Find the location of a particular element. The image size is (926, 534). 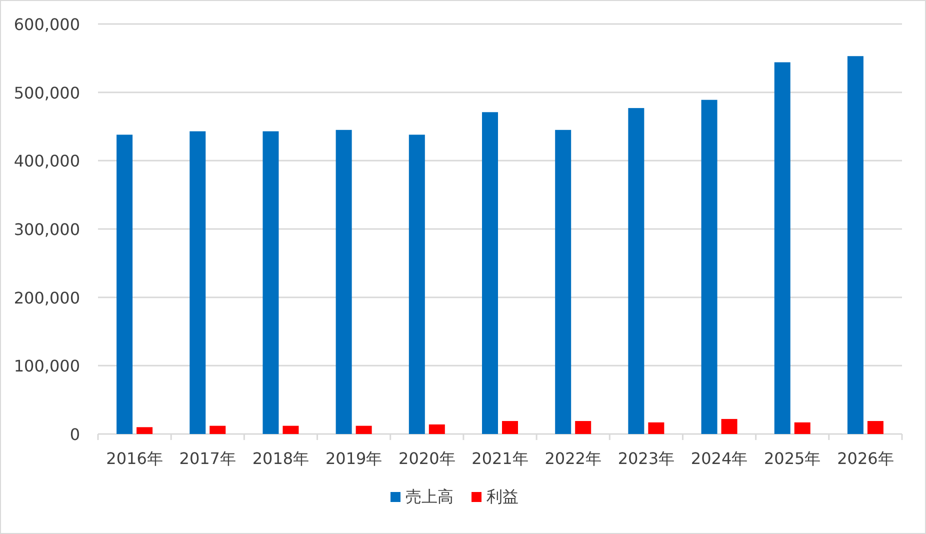

legend-label: 利益 is located at coordinates (502, 496).